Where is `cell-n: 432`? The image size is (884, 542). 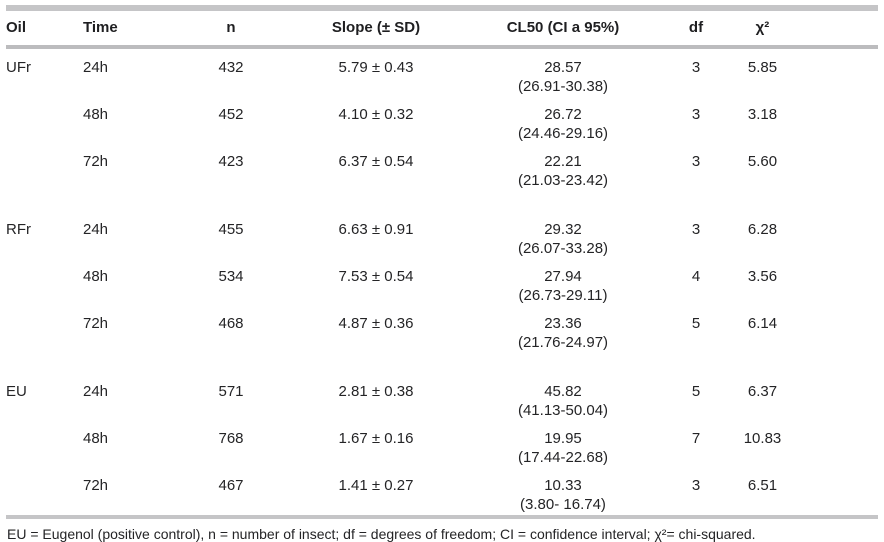 cell-n: 432 is located at coordinates (231, 67).